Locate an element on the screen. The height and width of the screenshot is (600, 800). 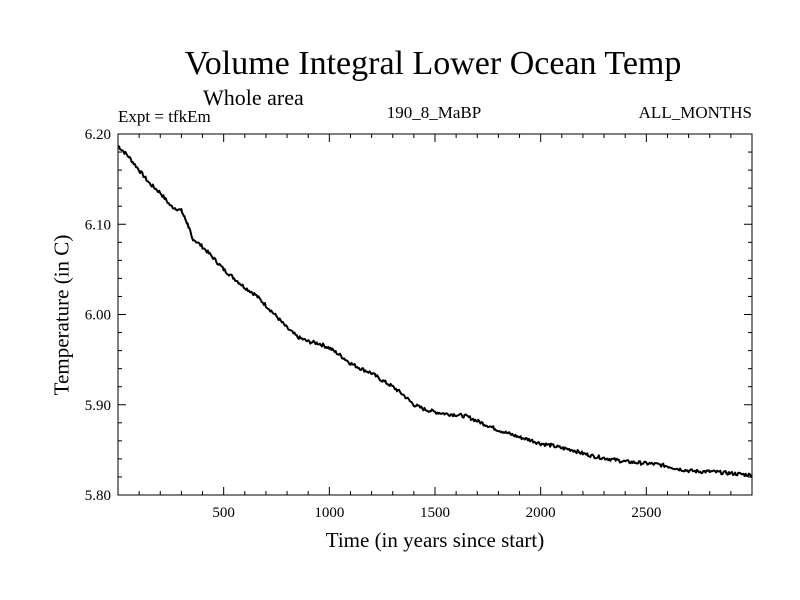
y-axis-label: Temperature (in C) is located at coordinates (61, 315).